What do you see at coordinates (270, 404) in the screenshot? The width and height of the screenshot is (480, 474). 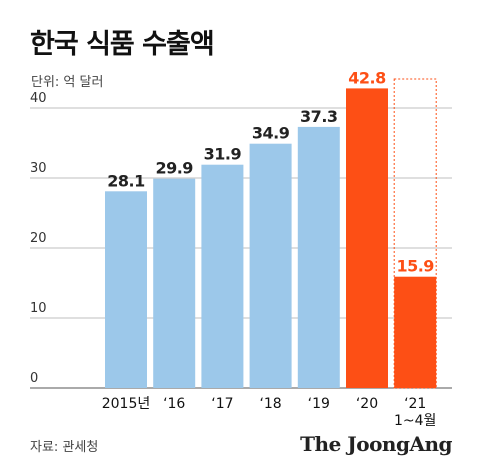 I see `x-tick-label-3: ‘18` at bounding box center [270, 404].